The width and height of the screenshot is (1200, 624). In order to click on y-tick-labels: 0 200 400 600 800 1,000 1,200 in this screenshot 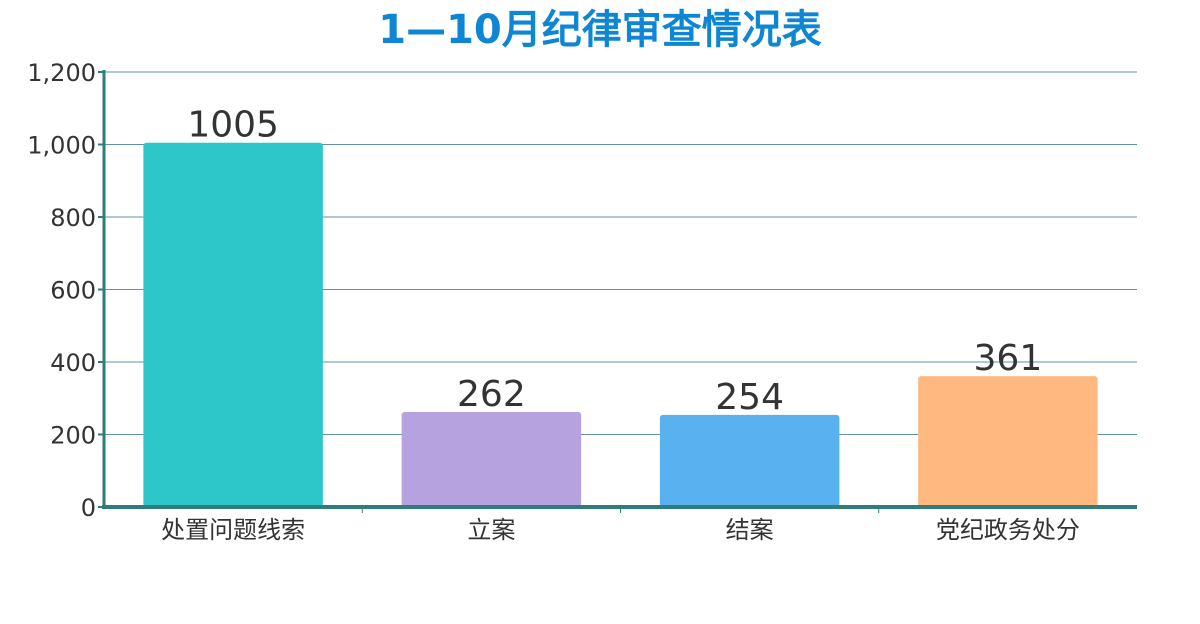, I will do `click(61, 290)`.